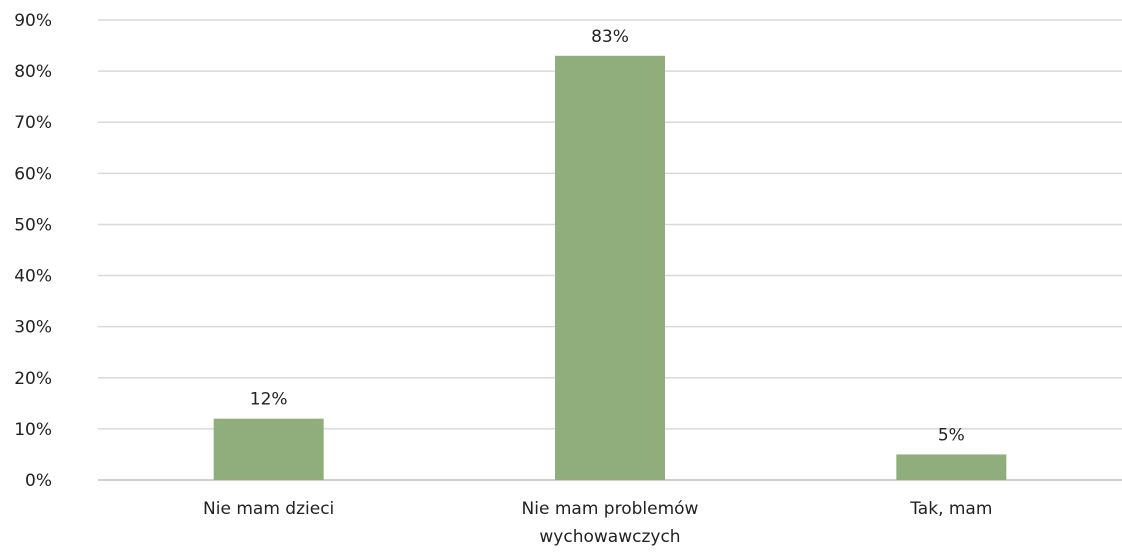 The width and height of the screenshot is (1122, 557). What do you see at coordinates (609, 537) in the screenshot?
I see `category-label-2: wychowawczych` at bounding box center [609, 537].